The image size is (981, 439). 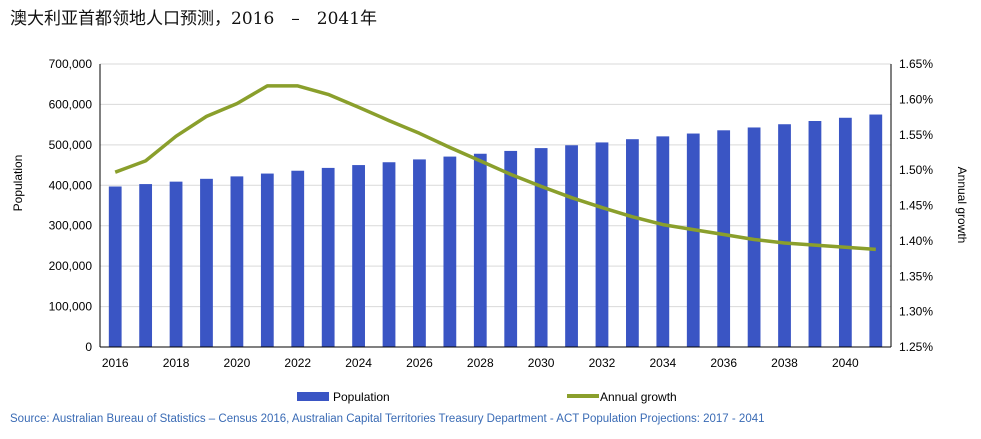 I want to click on x-tick-label: 2036, so click(x=723, y=363).